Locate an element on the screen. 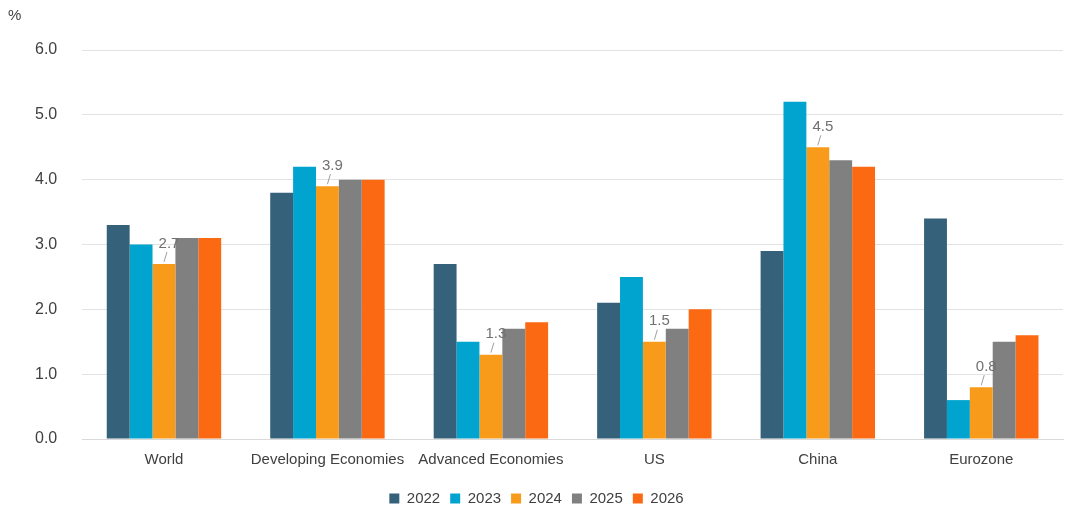 The height and width of the screenshot is (516, 1083). legend-label: 2024 is located at coordinates (545, 497).